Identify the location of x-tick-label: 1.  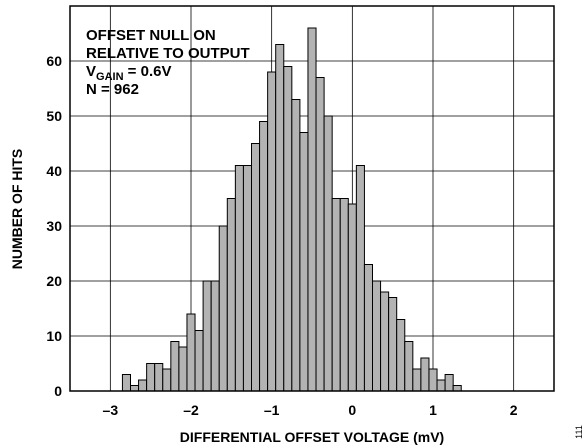
(433, 410).